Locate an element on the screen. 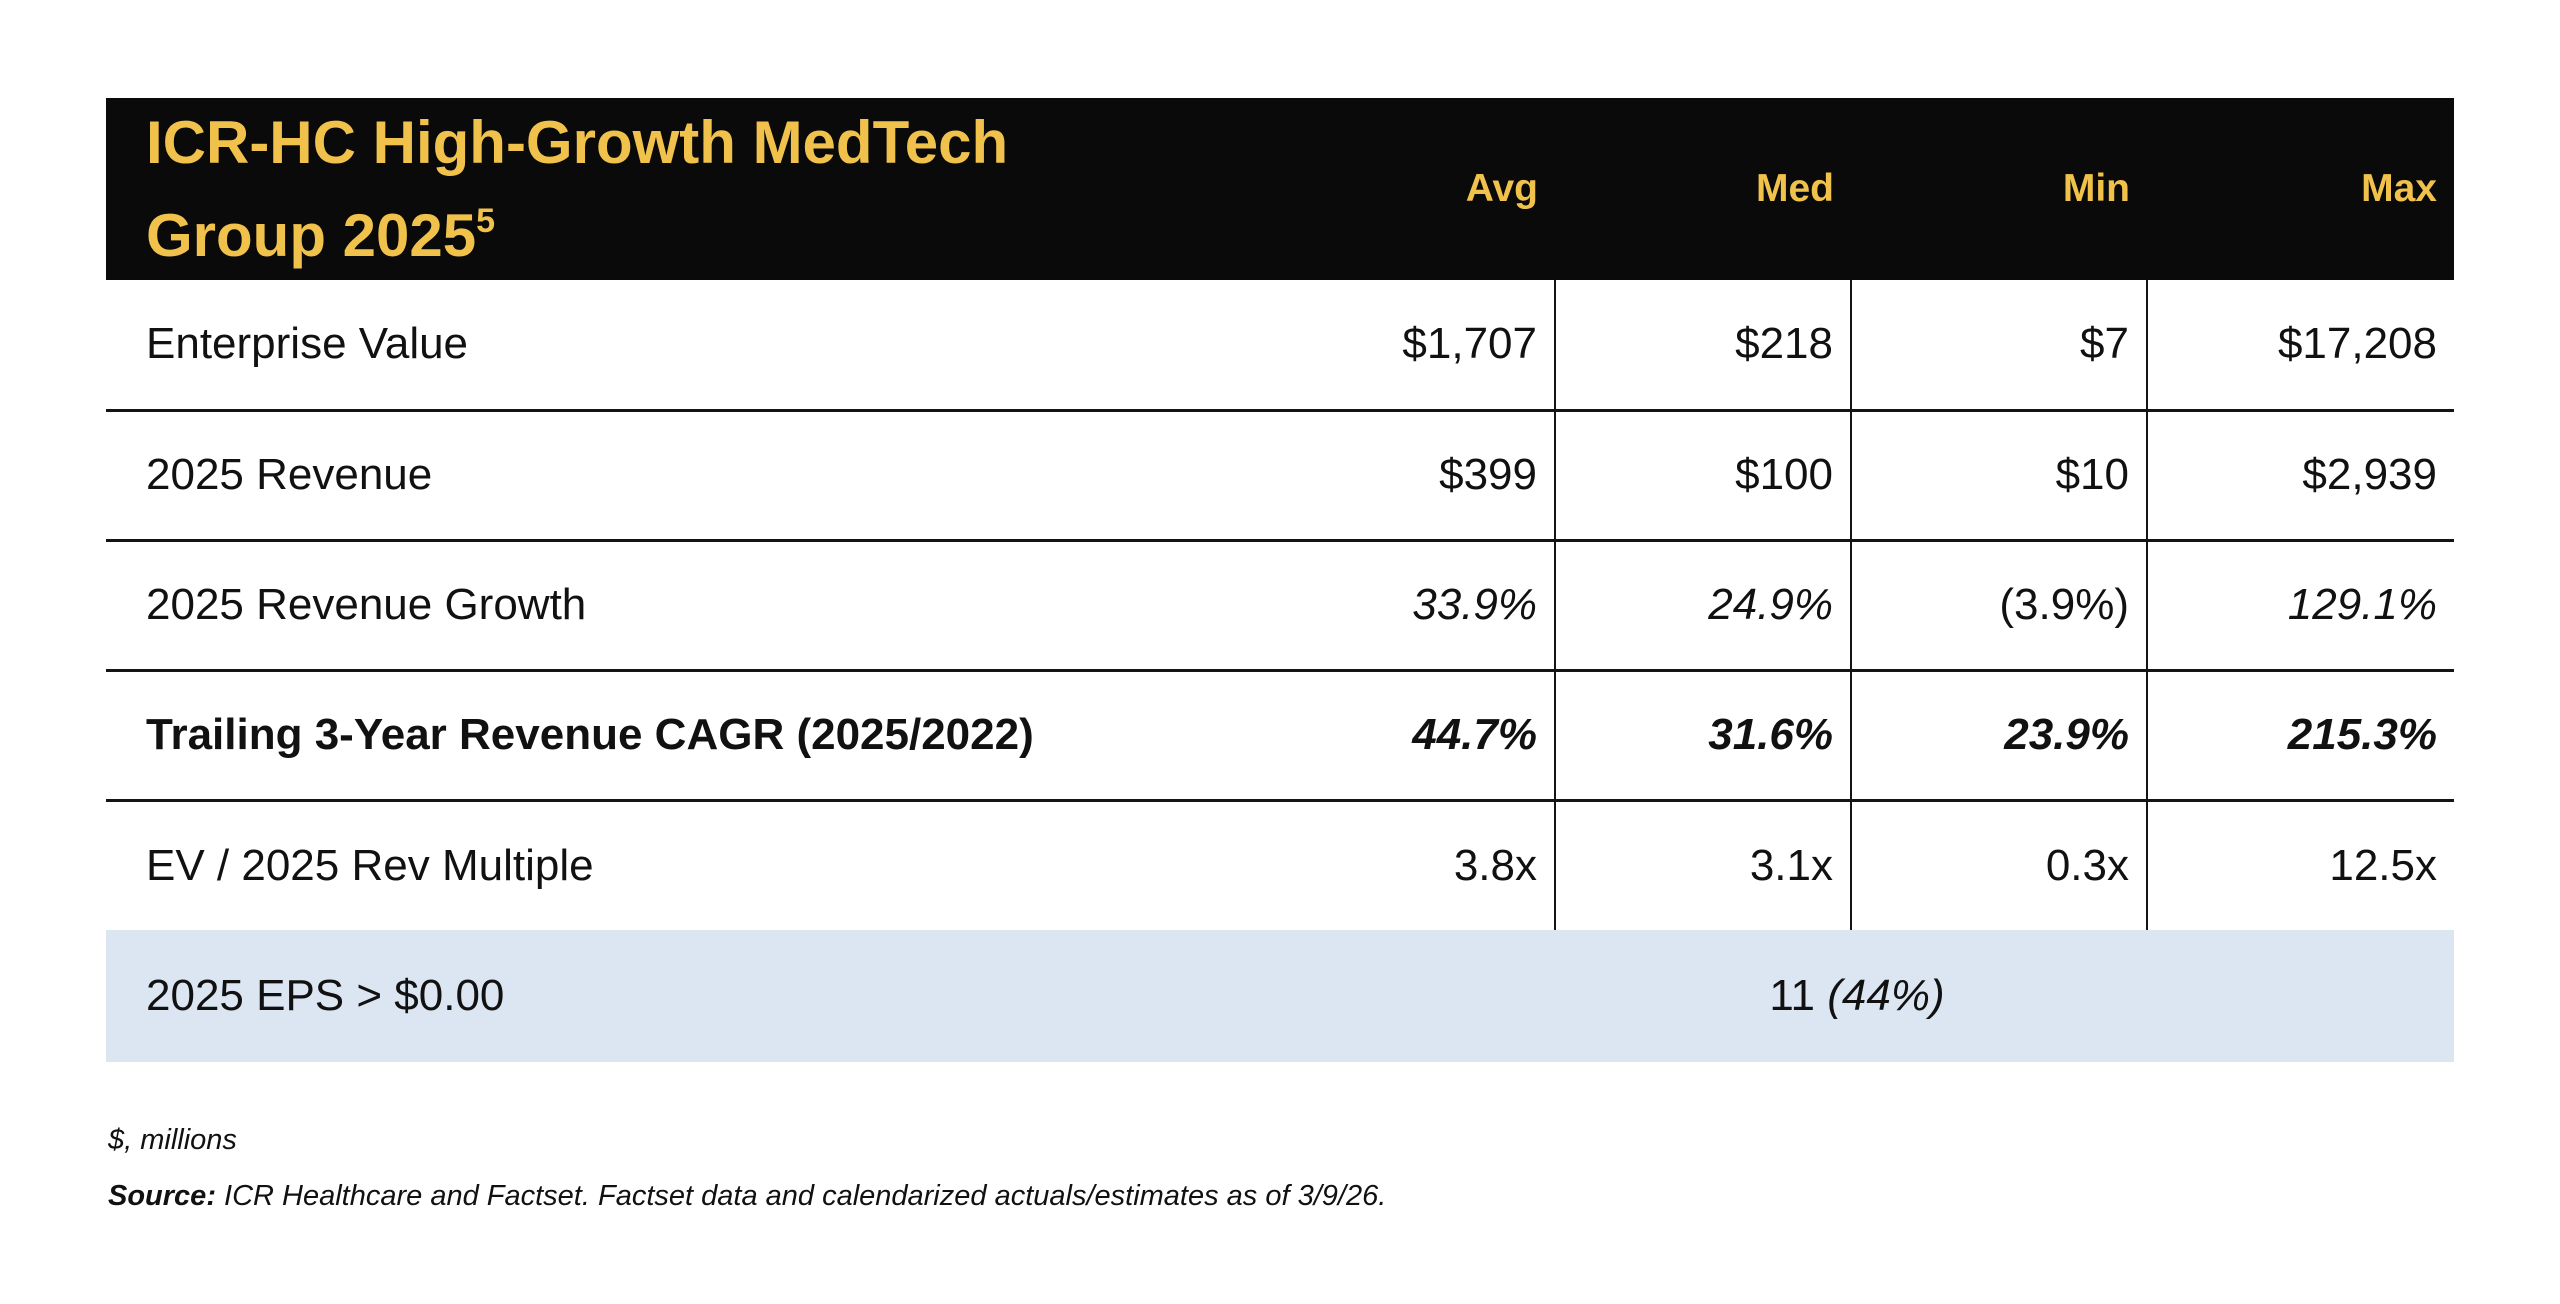 The height and width of the screenshot is (1304, 2560). footnote-units: $, millions is located at coordinates (172, 1140).